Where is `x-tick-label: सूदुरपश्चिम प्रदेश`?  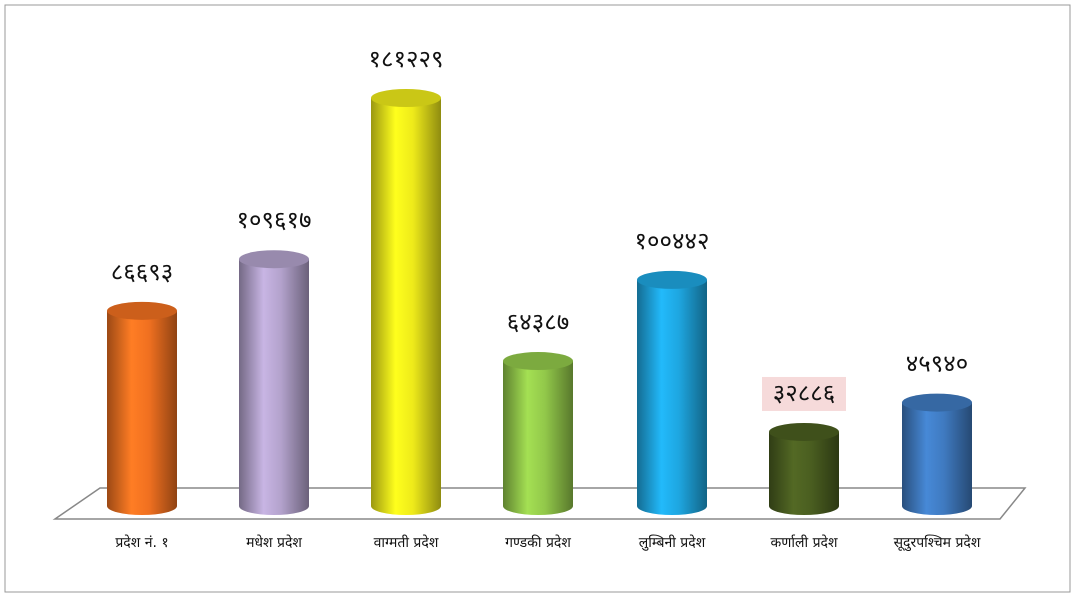
x-tick-label: सूदुरपश्चिम प्रदेश is located at coordinates (937, 543).